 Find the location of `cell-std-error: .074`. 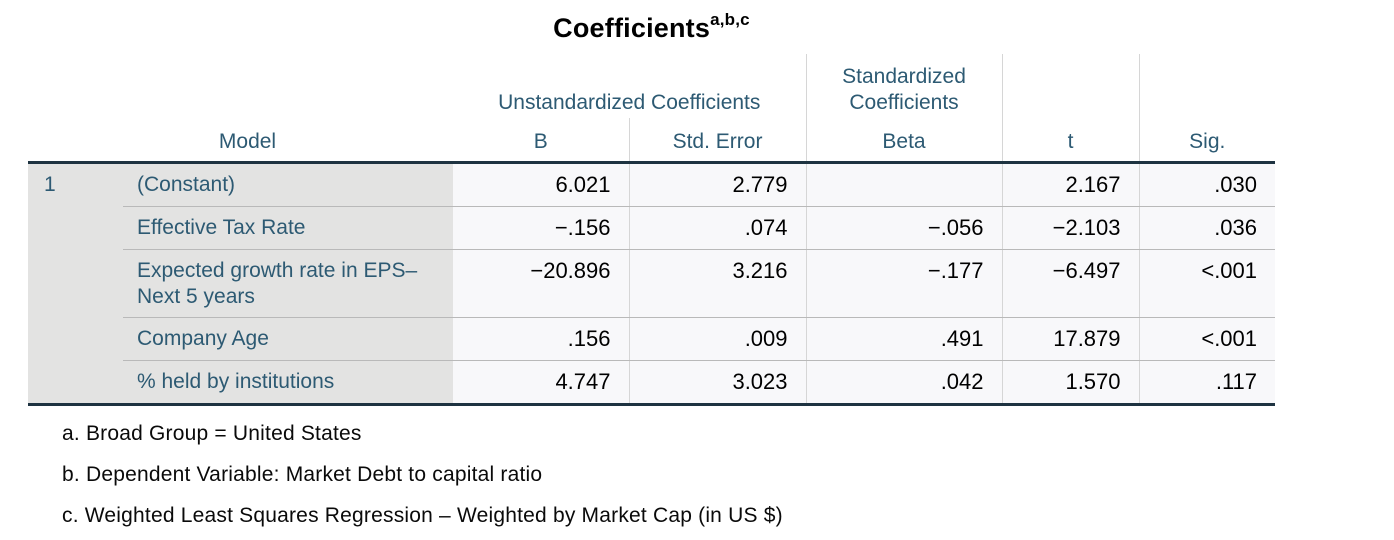

cell-std-error: .074 is located at coordinates (717, 228).